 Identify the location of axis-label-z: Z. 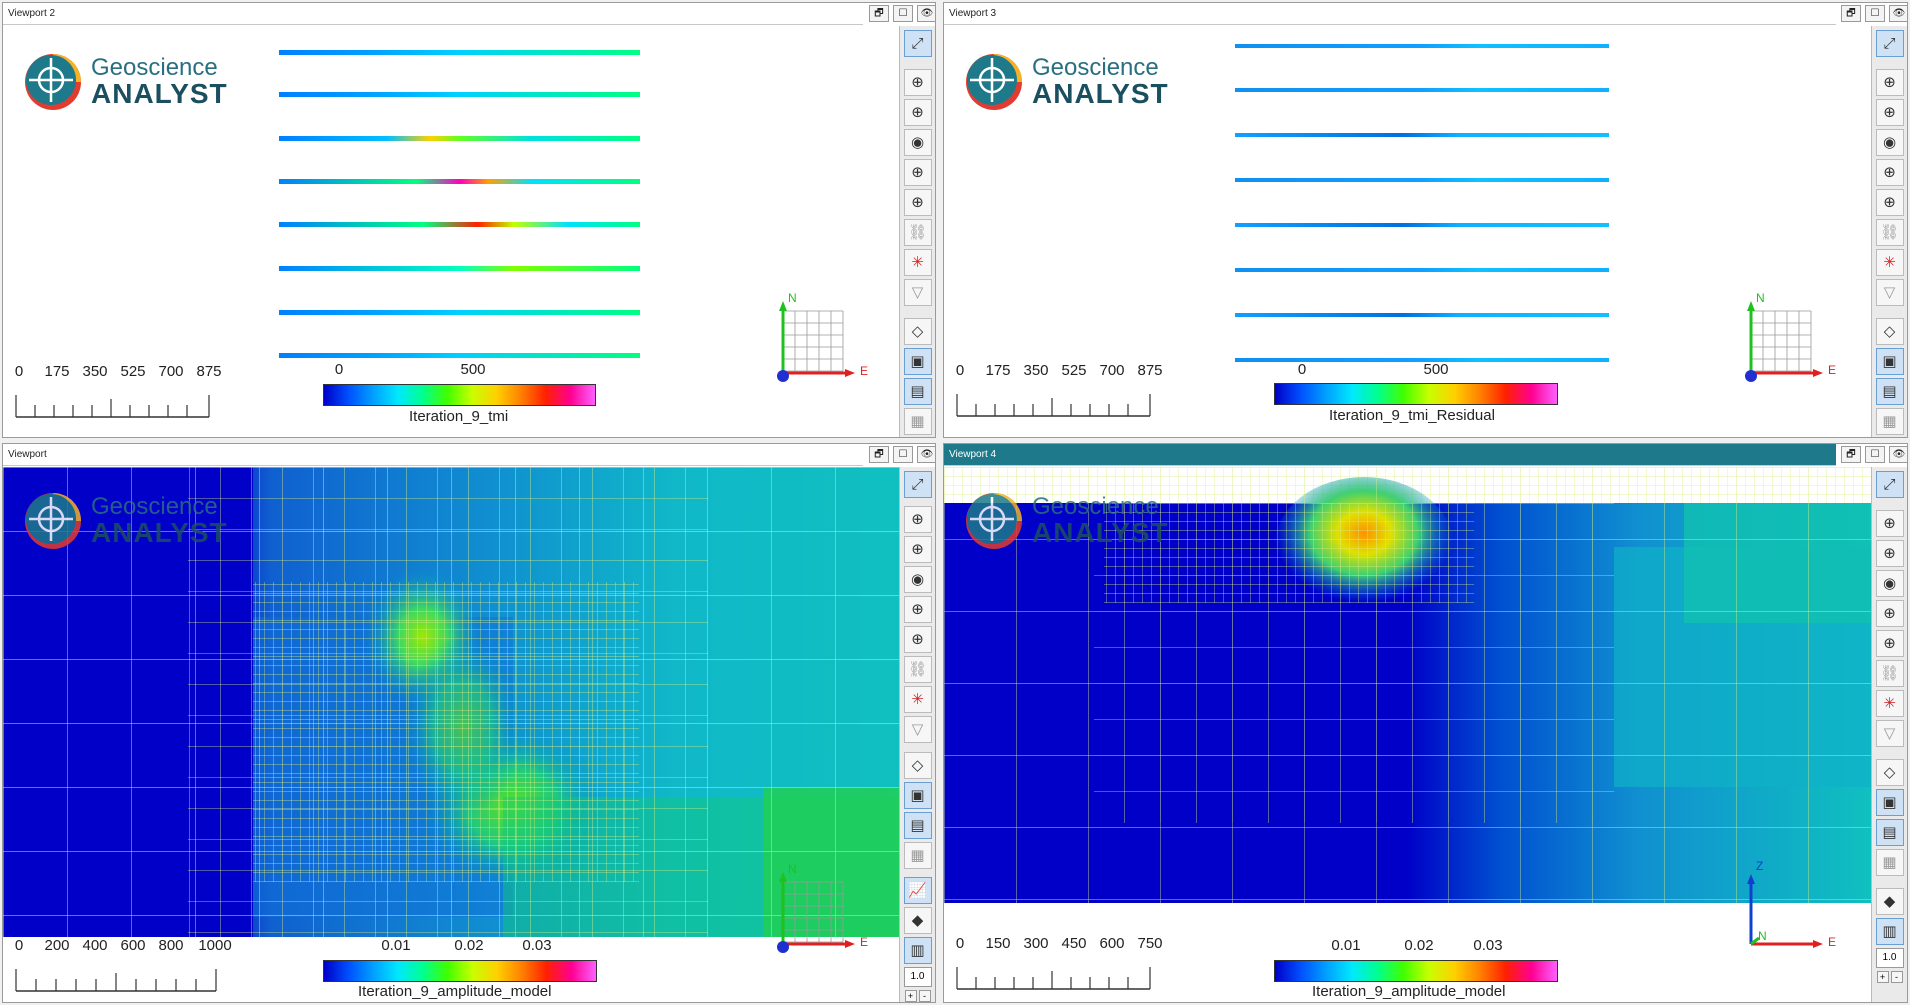
(1760, 866).